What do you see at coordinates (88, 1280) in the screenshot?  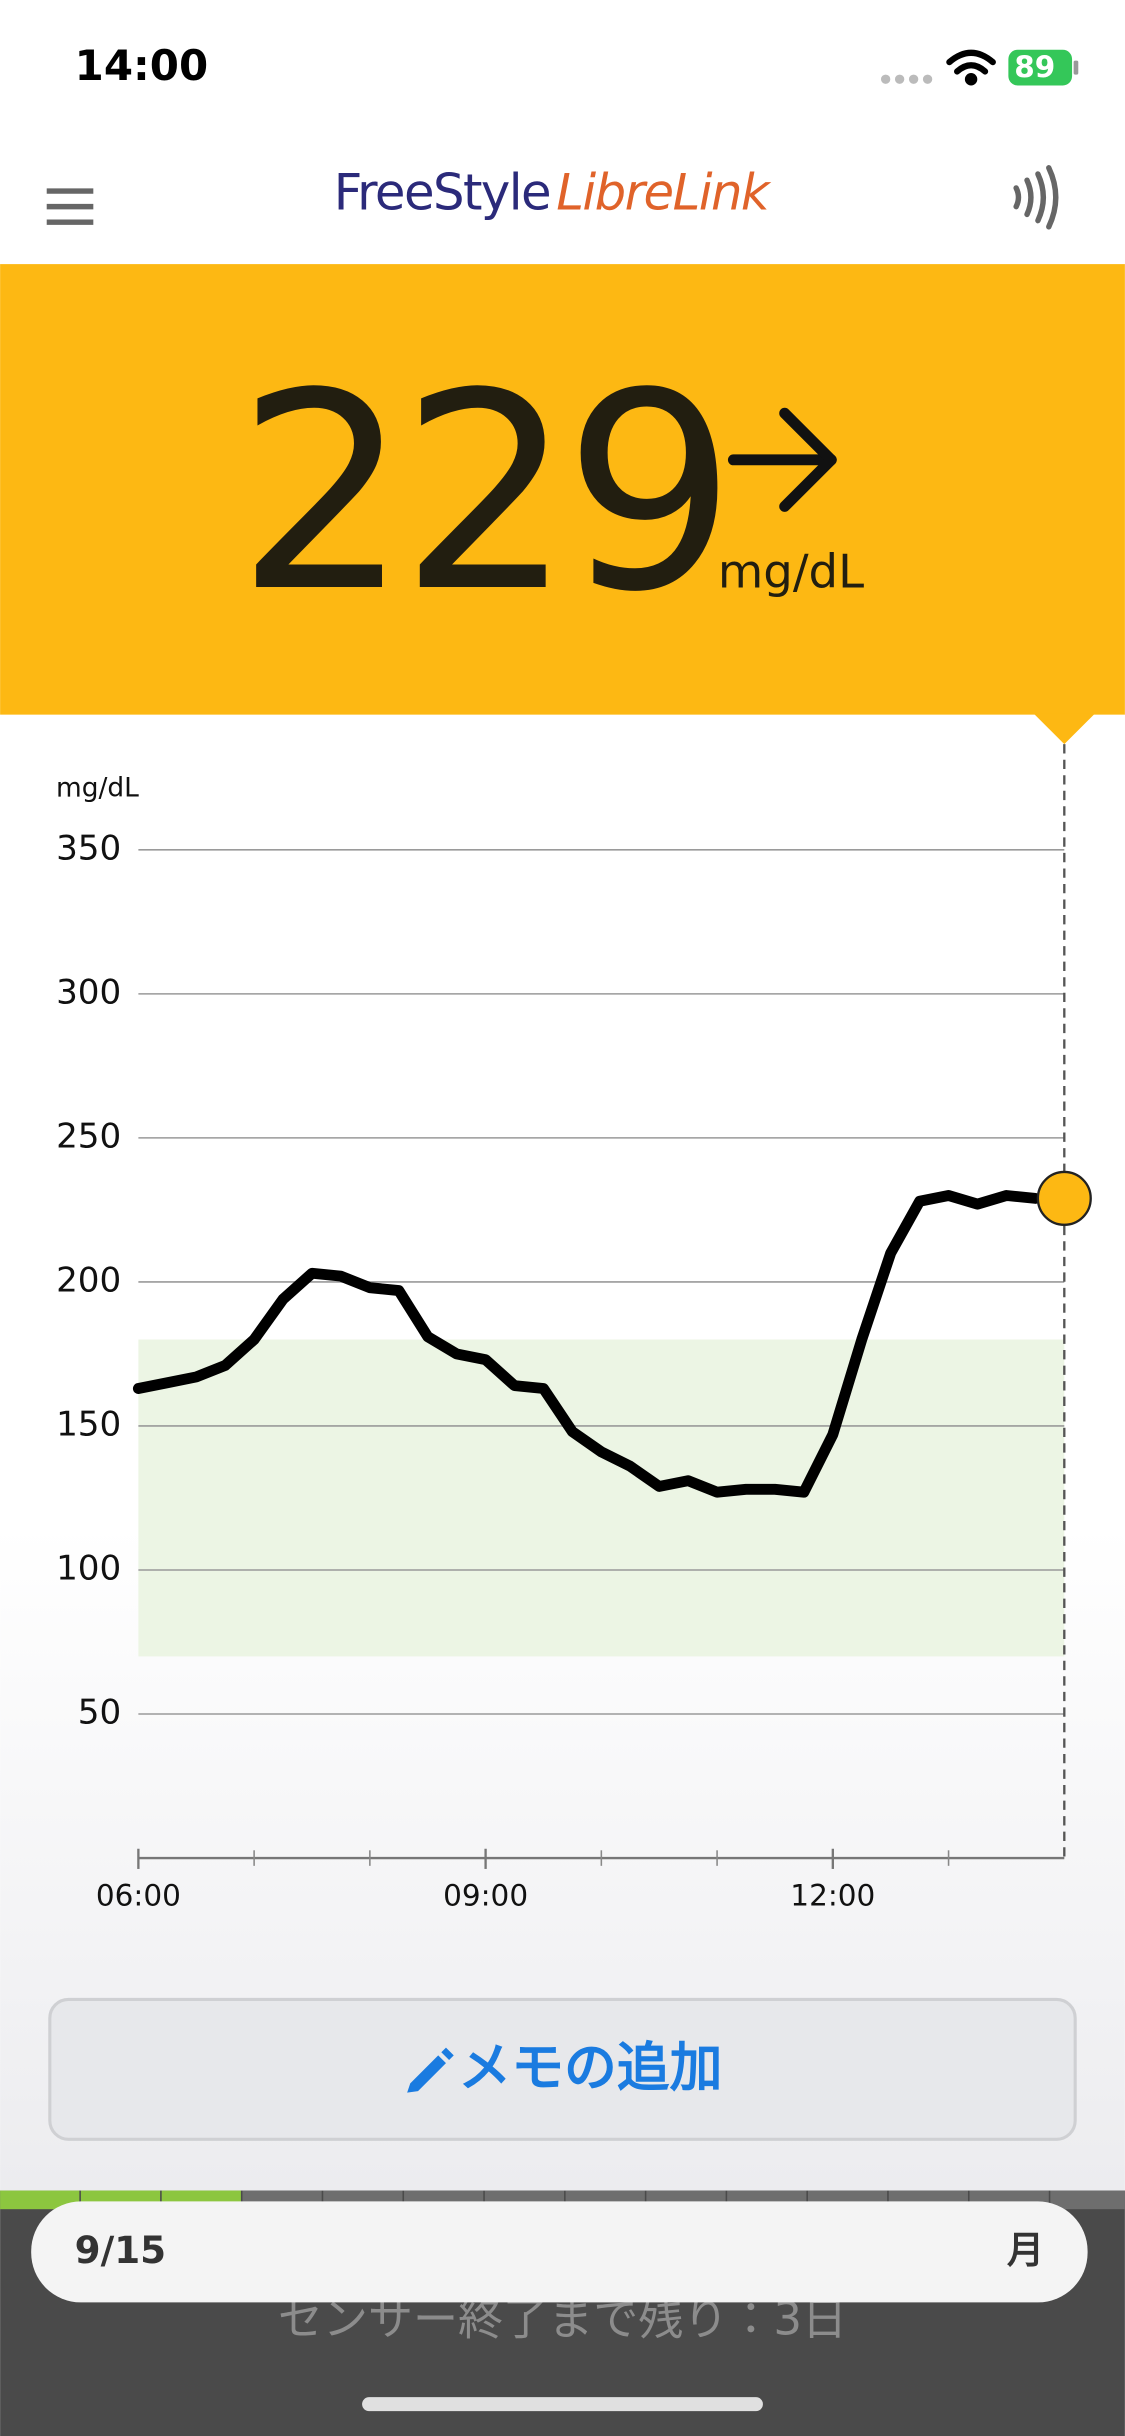 I see `y-tick-label: 200` at bounding box center [88, 1280].